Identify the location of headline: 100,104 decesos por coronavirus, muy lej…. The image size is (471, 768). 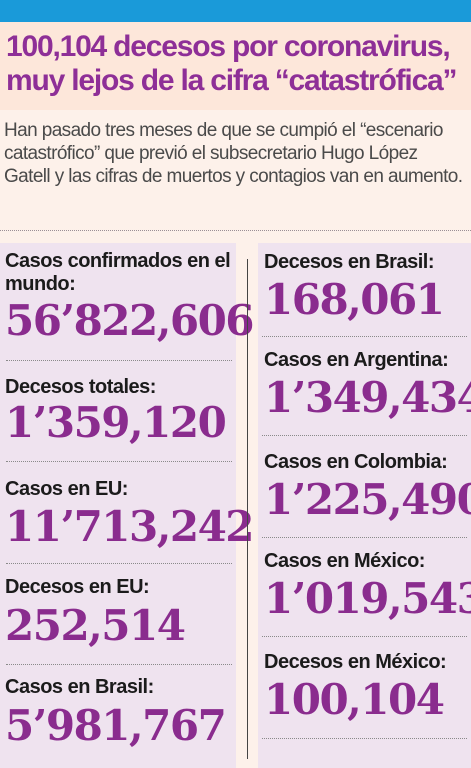
(232, 63).